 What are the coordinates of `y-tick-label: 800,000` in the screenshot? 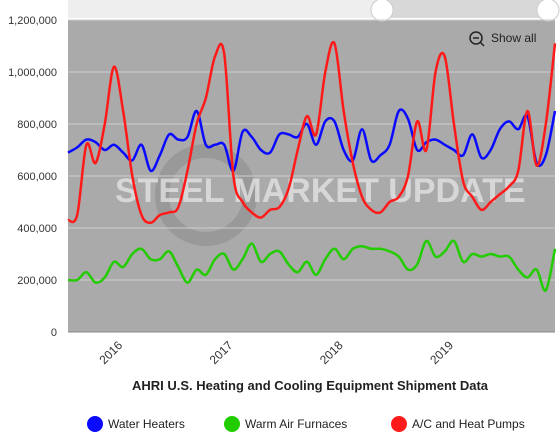 It's located at (37, 125).